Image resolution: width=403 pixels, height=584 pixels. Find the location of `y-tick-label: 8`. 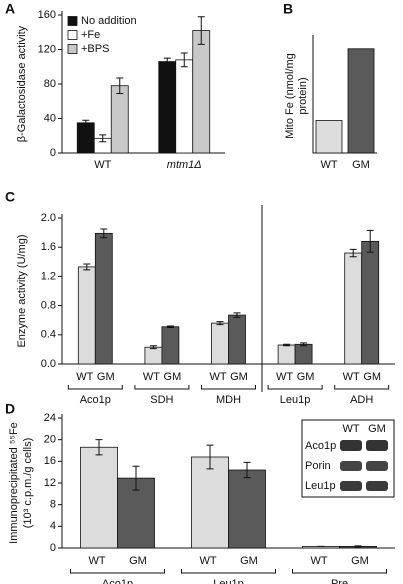

y-tick-label: 8 is located at coordinates (53, 505).